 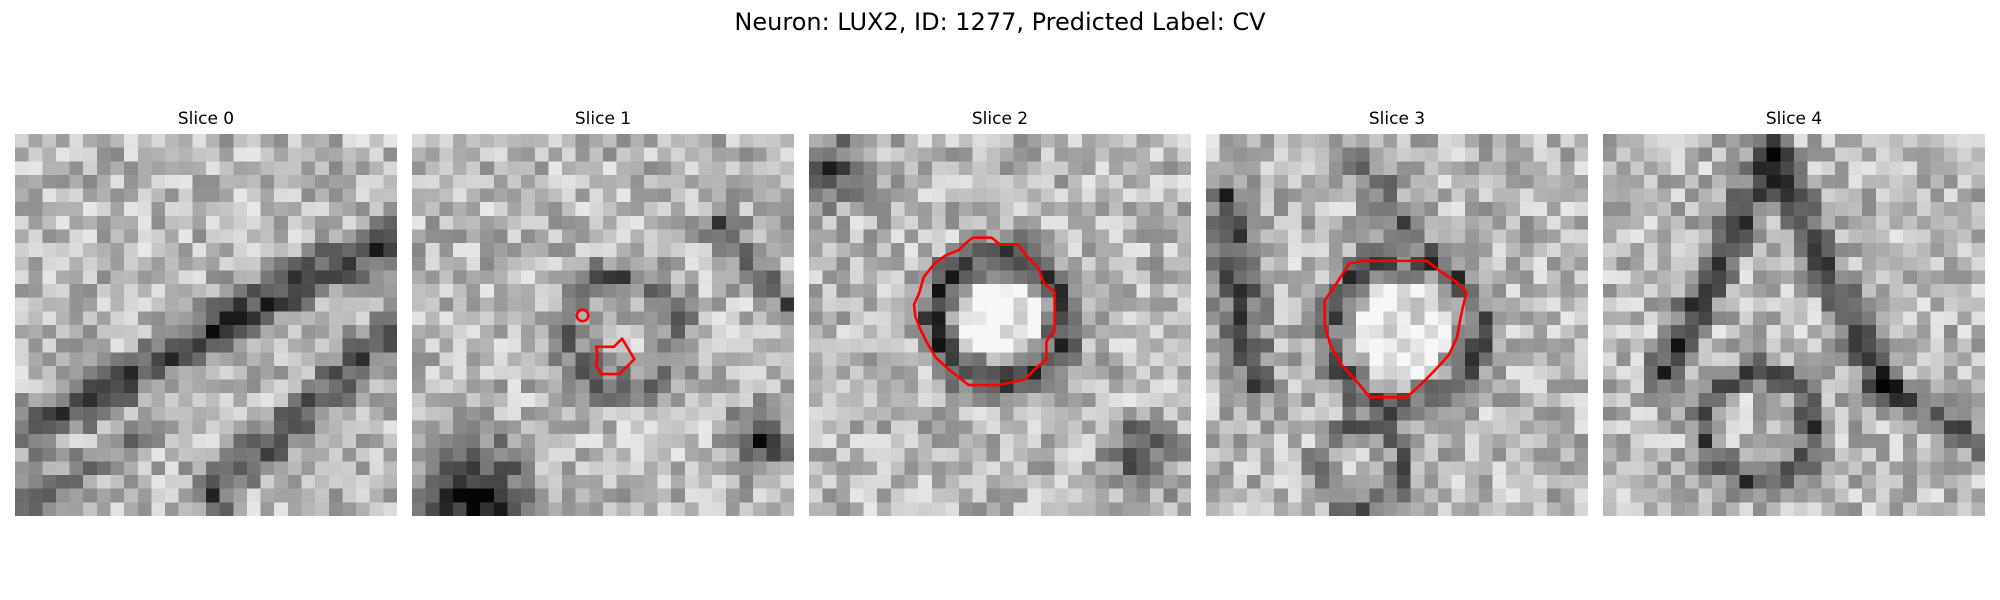 I want to click on slice-title-1: Slice 1, so click(x=603, y=119).